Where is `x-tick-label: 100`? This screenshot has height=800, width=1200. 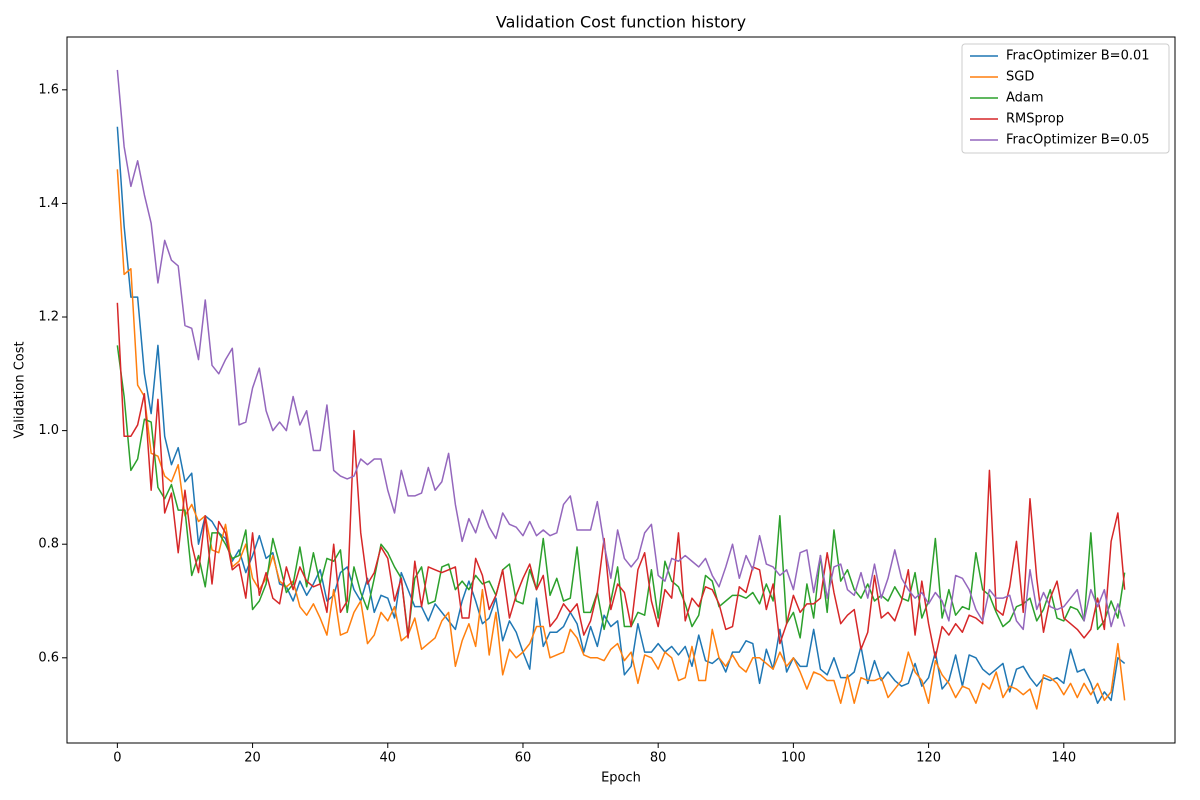
x-tick-label: 100 is located at coordinates (793, 758).